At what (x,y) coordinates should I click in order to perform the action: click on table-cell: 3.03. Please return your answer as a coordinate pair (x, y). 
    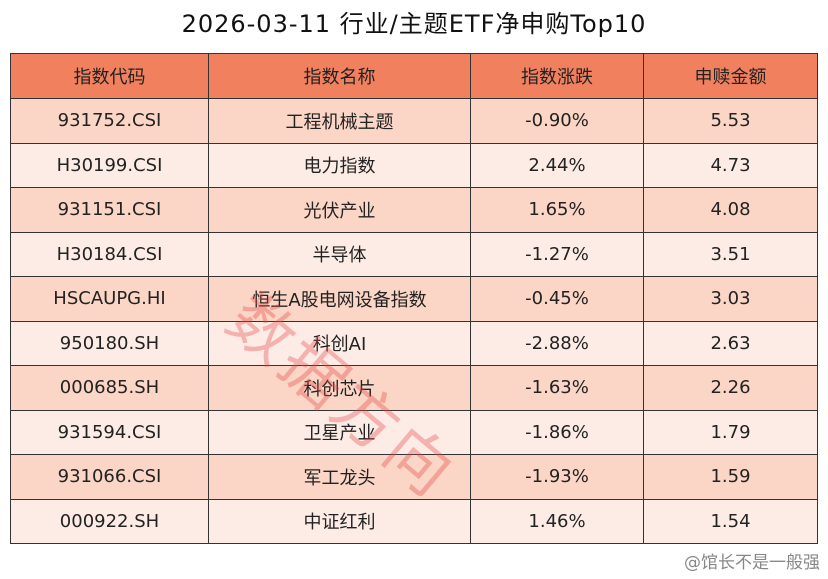
    Looking at the image, I should click on (730, 299).